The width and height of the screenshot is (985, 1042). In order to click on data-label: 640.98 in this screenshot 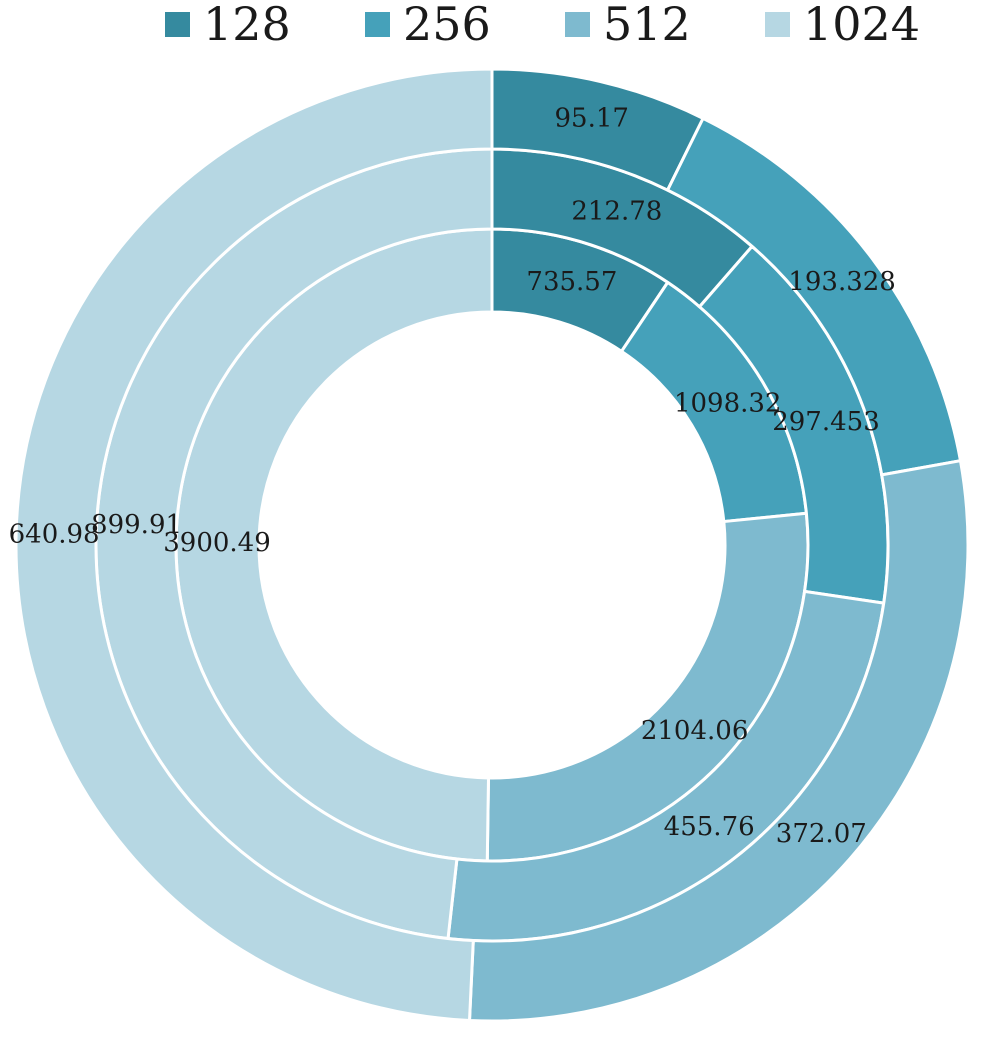, I will do `click(54, 535)`.